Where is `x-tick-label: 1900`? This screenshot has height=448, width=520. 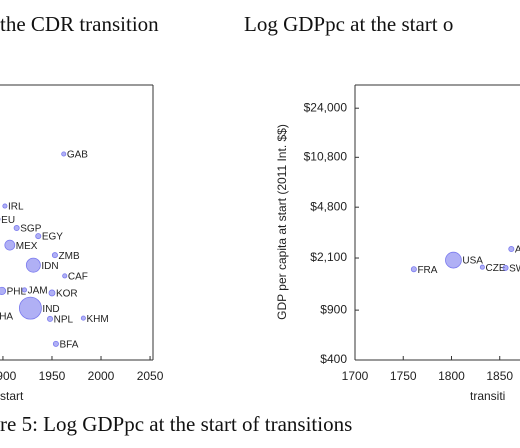 x-tick-label: 1900 is located at coordinates (8, 376).